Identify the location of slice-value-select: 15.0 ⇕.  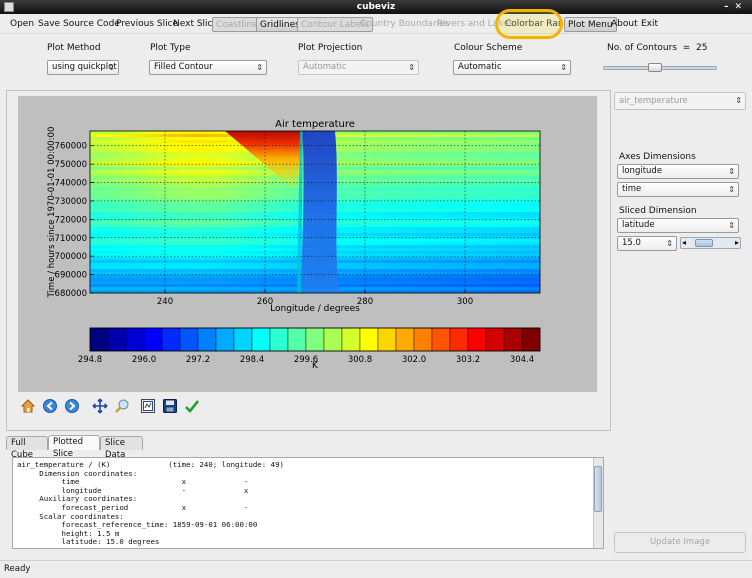
(647, 243).